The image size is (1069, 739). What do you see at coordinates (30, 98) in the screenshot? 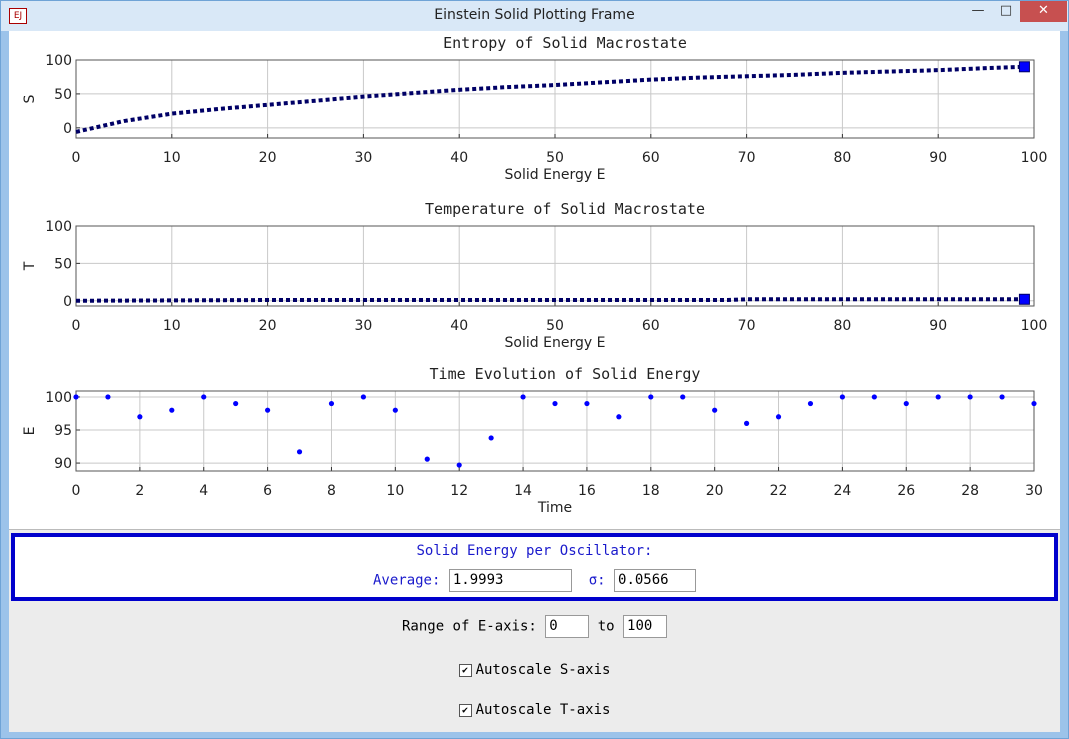
I see `y-axis-label: S` at bounding box center [30, 98].